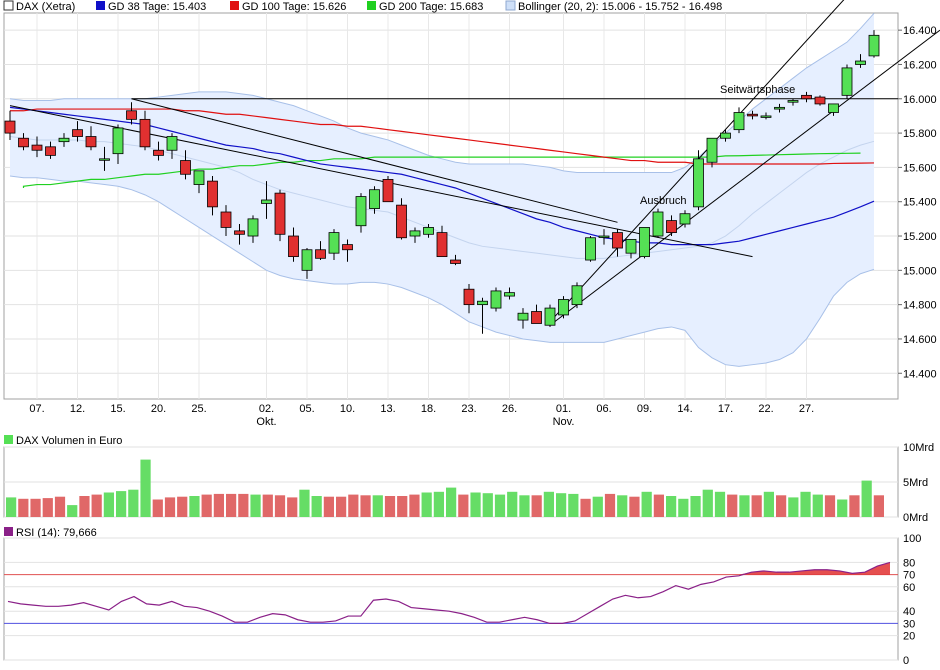 The width and height of the screenshot is (940, 670). What do you see at coordinates (909, 624) in the screenshot?
I see `rsi-tick-label: 30` at bounding box center [909, 624].